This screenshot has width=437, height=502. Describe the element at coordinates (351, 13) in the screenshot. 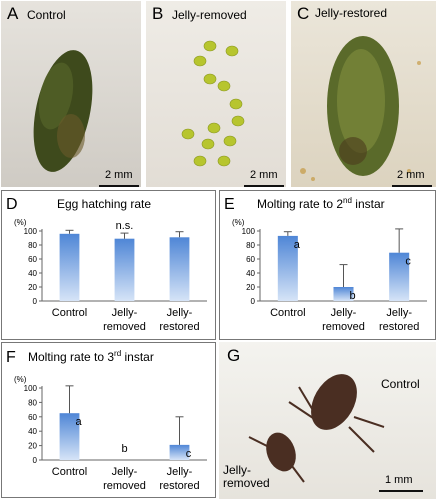

I see `photo-title-c: Jelly-restored` at that location.